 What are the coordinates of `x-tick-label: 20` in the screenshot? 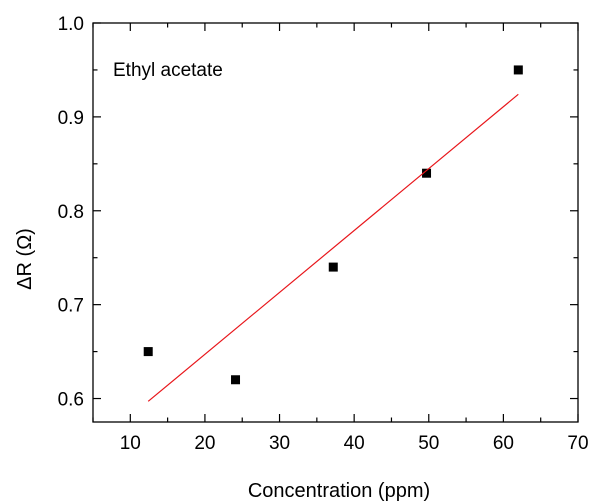 It's located at (204, 443).